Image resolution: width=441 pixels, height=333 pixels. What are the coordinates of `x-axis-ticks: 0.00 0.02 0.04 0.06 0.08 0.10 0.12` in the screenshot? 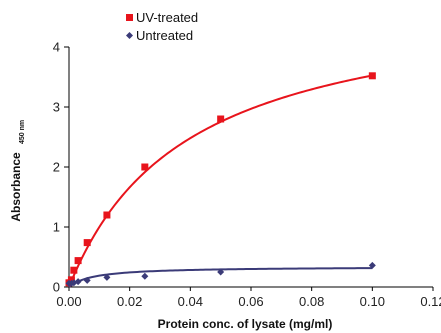 It's located at (248, 298).